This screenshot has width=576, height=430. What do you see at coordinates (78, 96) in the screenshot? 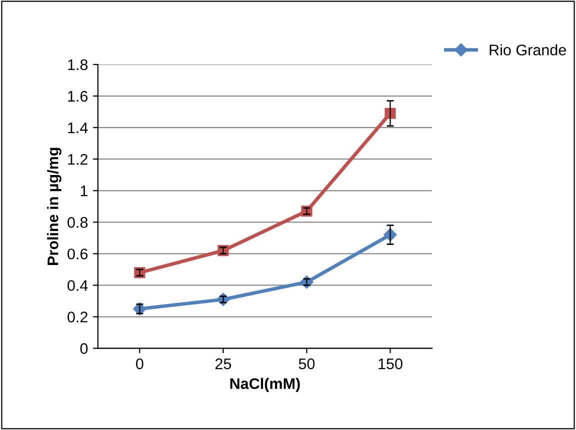
I see `y-tick-label: 1.6` at bounding box center [78, 96].